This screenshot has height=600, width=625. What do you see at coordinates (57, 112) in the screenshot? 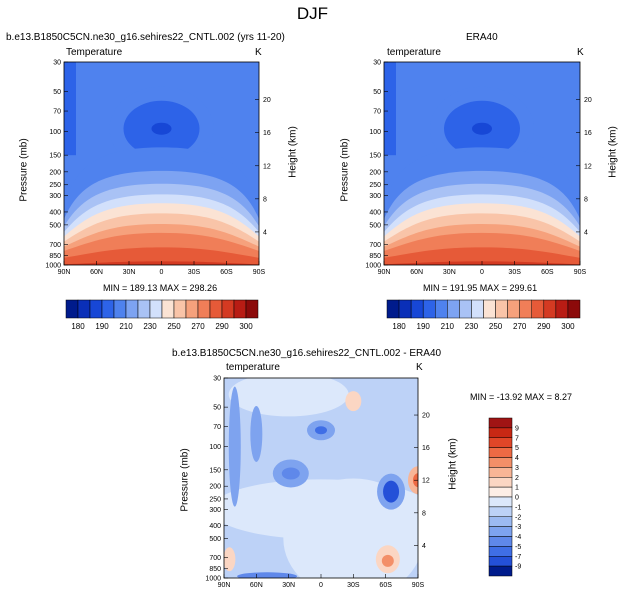
I see `model-ptick-label: 70` at bounding box center [57, 112].